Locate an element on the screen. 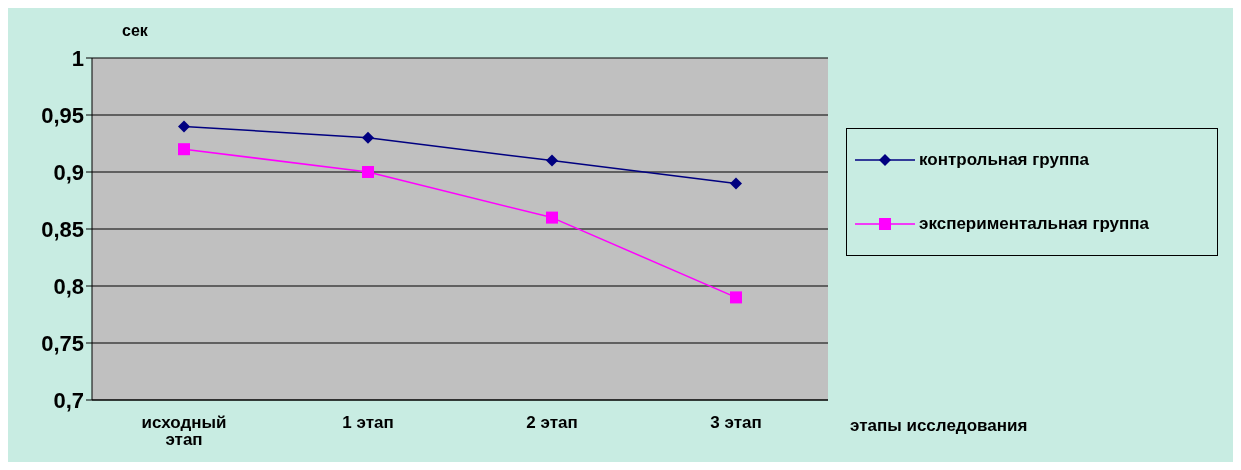 Image resolution: width=1241 pixels, height=470 pixels. x-tick-label: 3 этап is located at coordinates (736, 423).